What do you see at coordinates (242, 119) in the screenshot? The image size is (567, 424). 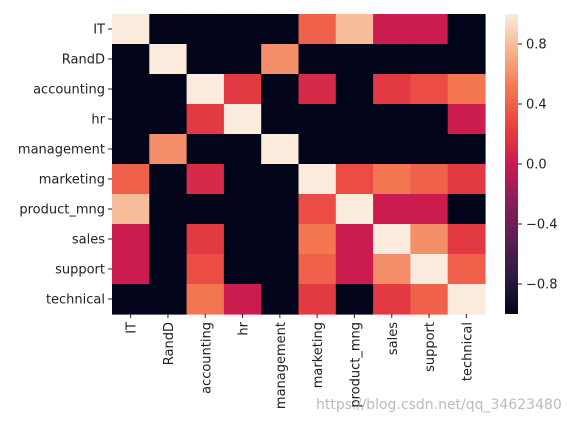 I see `heatmap-cell-hr-hr` at bounding box center [242, 119].